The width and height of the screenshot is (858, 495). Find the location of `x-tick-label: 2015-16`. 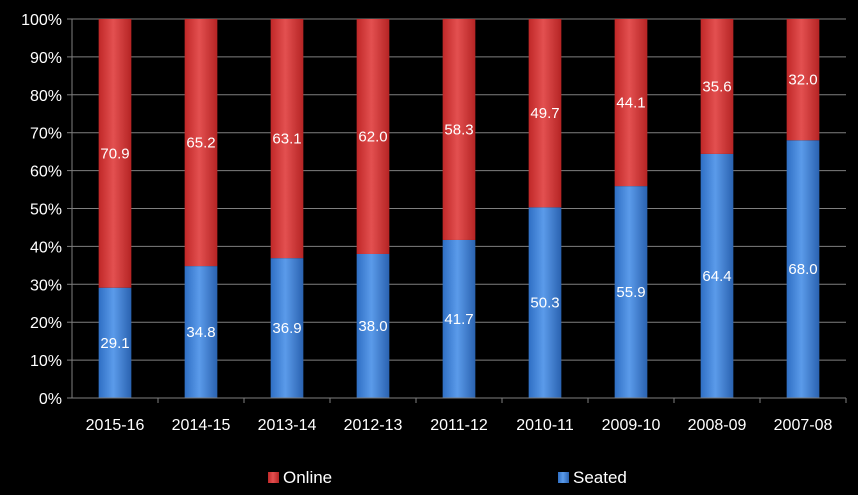

x-tick-label: 2015-16 is located at coordinates (115, 425).